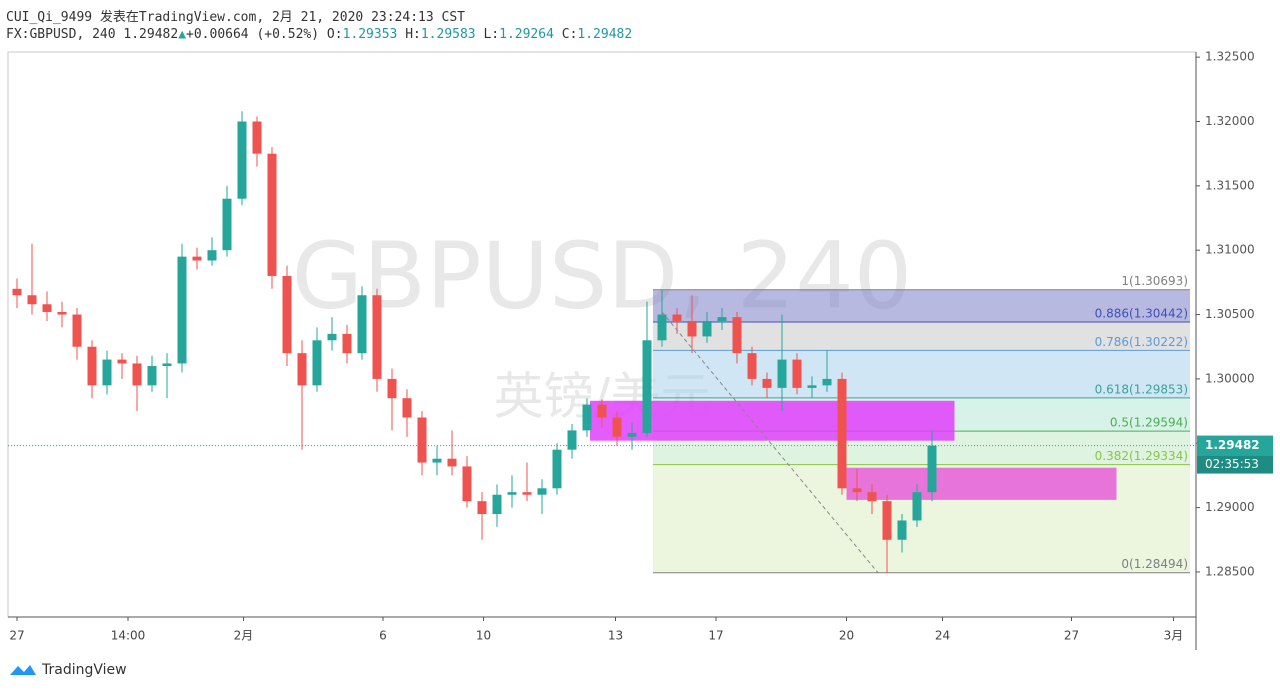 This screenshot has width=1280, height=693. Describe the element at coordinates (526, 34) in the screenshot. I see `ohlc-value: 1.29264` at that location.